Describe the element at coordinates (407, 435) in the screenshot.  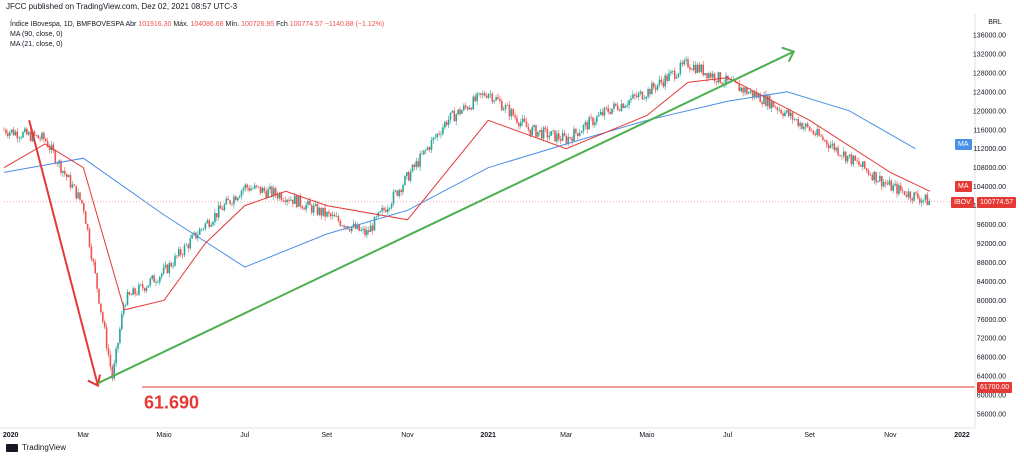
I see `time-tick-label: Nov` at that location.